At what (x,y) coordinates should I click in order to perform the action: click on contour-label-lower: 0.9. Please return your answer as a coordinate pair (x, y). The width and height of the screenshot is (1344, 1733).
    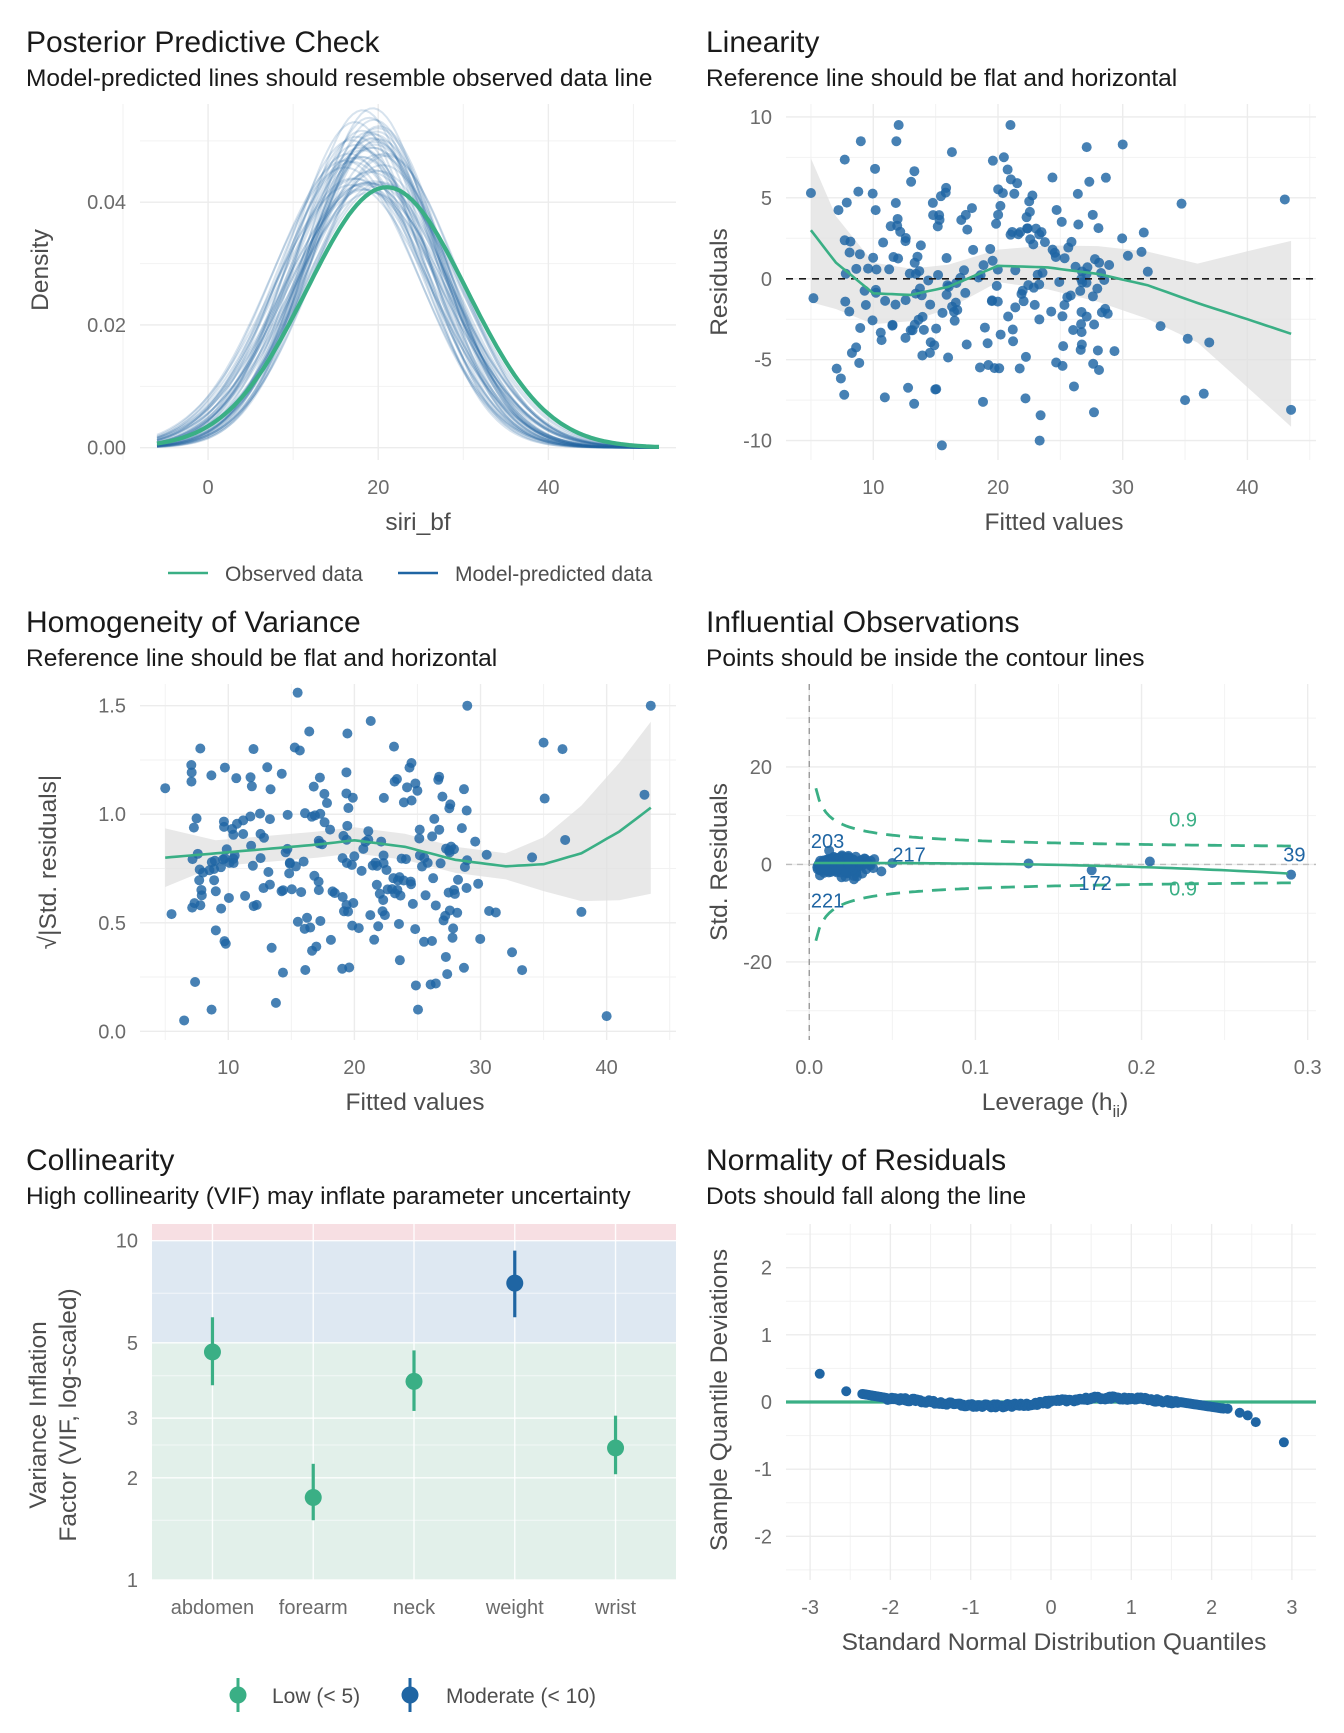
    Looking at the image, I should click on (1183, 890).